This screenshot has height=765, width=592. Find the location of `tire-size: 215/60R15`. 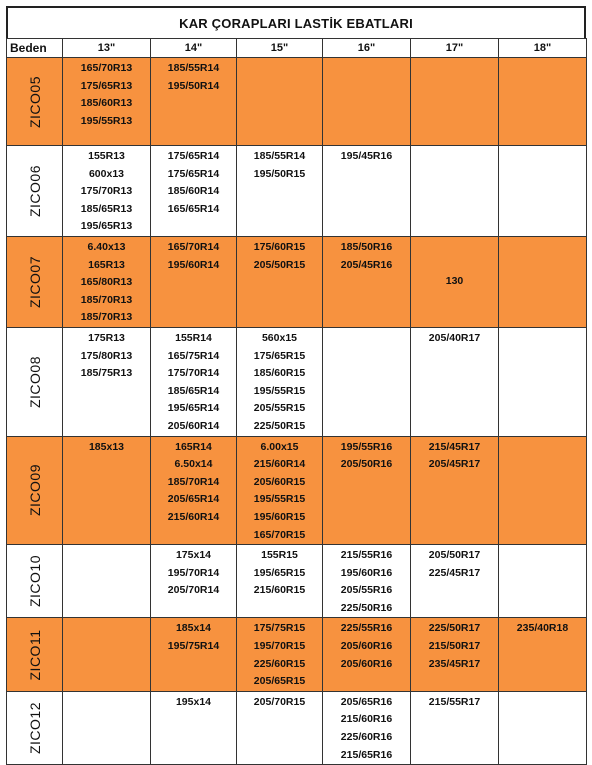

tire-size: 215/60R15 is located at coordinates (279, 590).